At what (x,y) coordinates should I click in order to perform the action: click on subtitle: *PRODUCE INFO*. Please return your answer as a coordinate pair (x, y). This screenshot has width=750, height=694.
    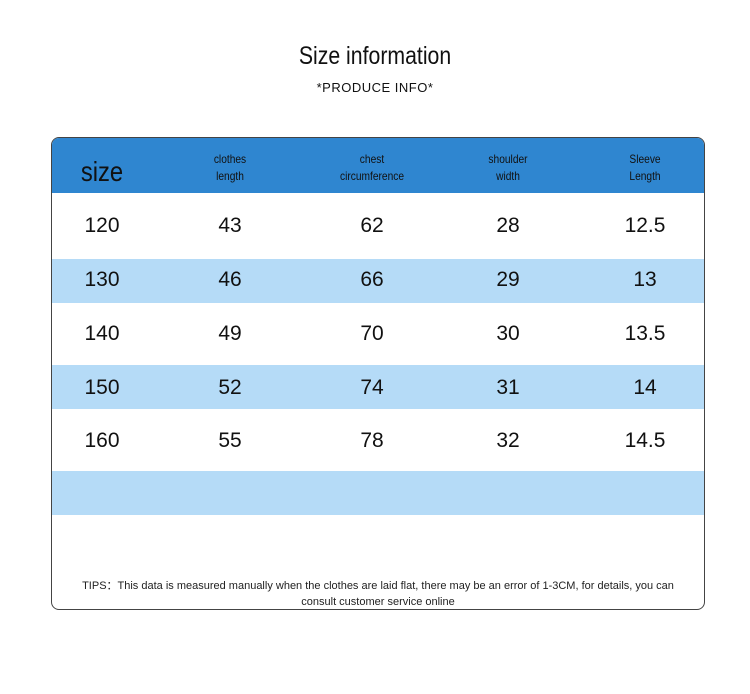
    Looking at the image, I should click on (375, 87).